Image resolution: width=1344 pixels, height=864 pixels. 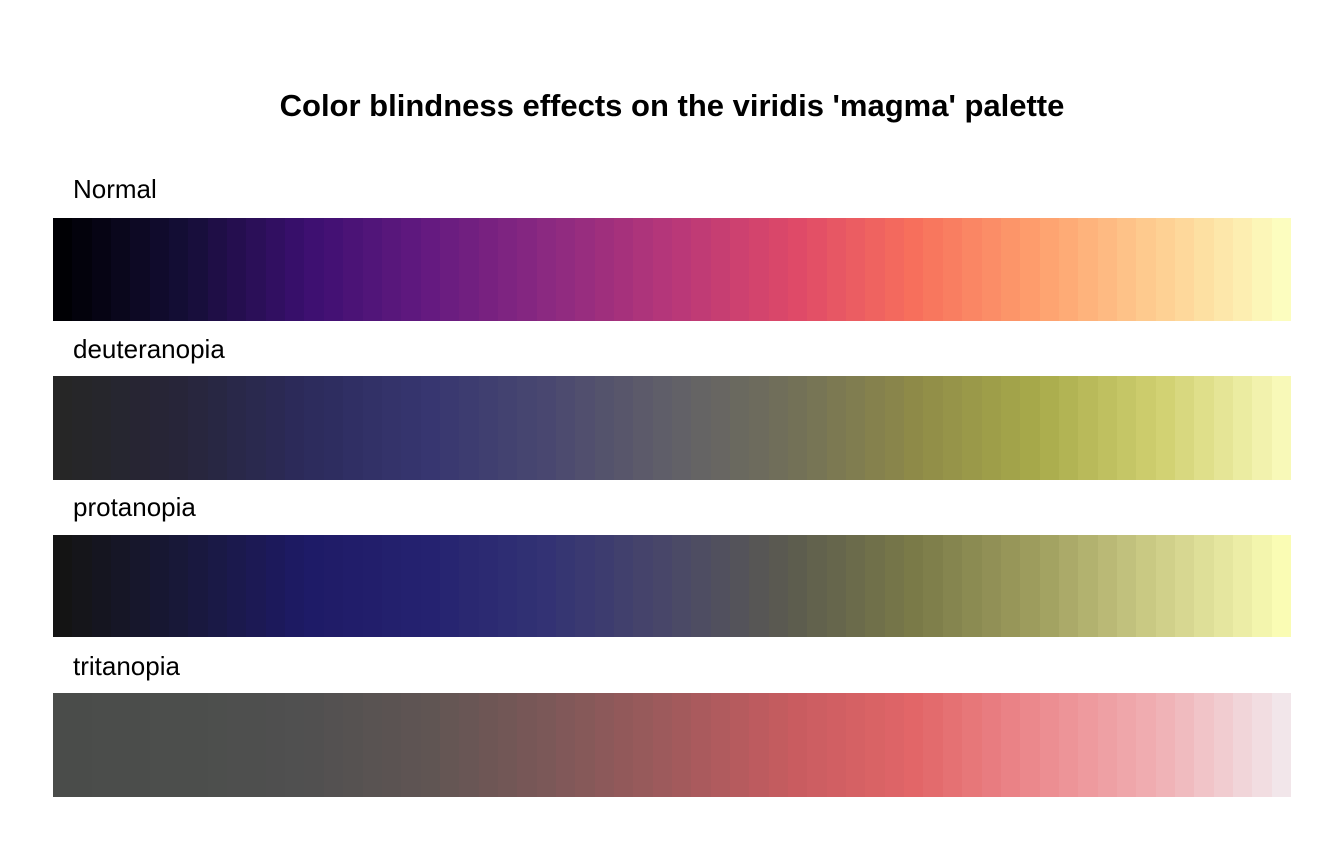 What do you see at coordinates (115, 189) in the screenshot?
I see `label-normal: Normal` at bounding box center [115, 189].